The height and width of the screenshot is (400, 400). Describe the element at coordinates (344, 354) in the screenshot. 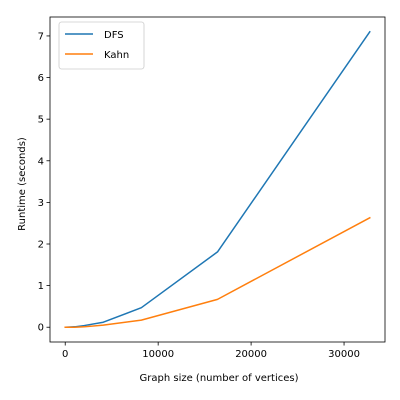

I see `x-tick-label: 30000` at that location.